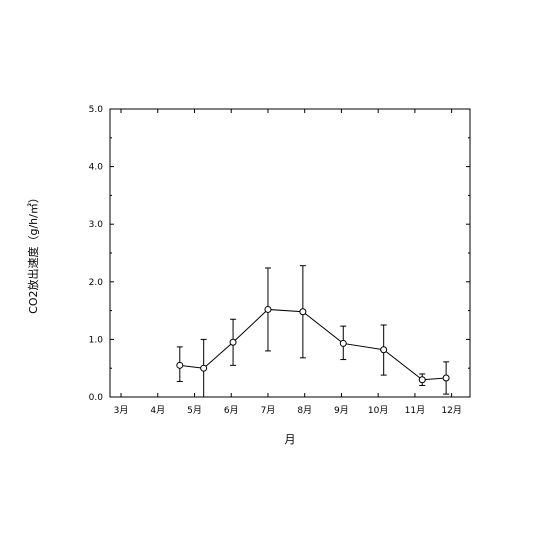  What do you see at coordinates (121, 410) in the screenshot?
I see `x-tick-label: 3月` at bounding box center [121, 410].